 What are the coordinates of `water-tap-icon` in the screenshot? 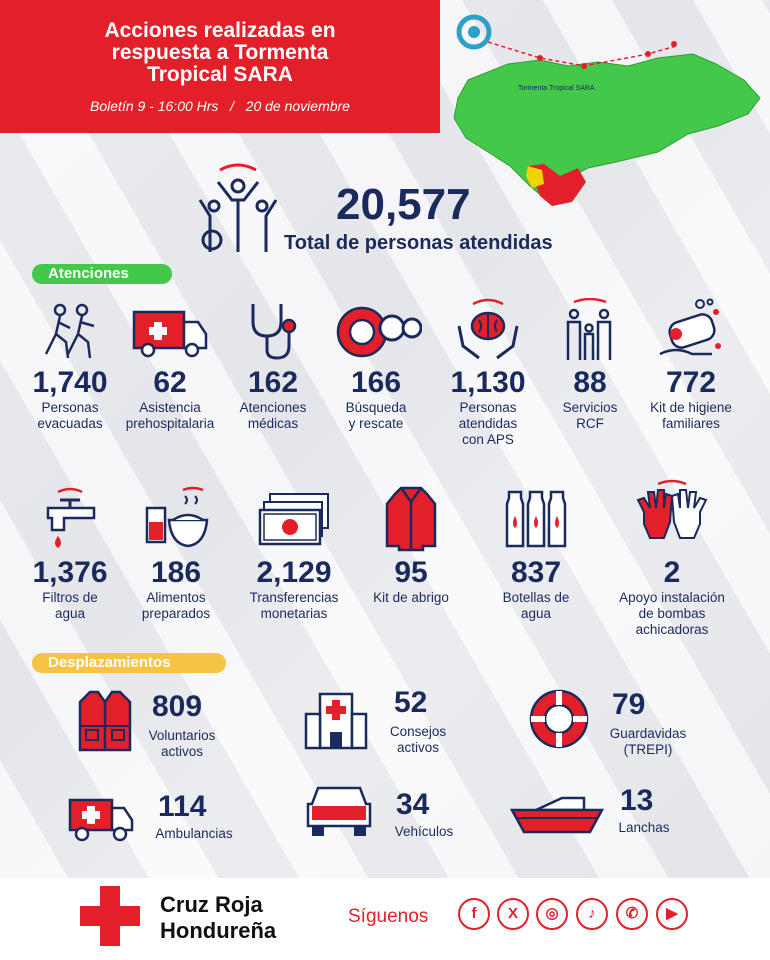 It's located at (71, 517).